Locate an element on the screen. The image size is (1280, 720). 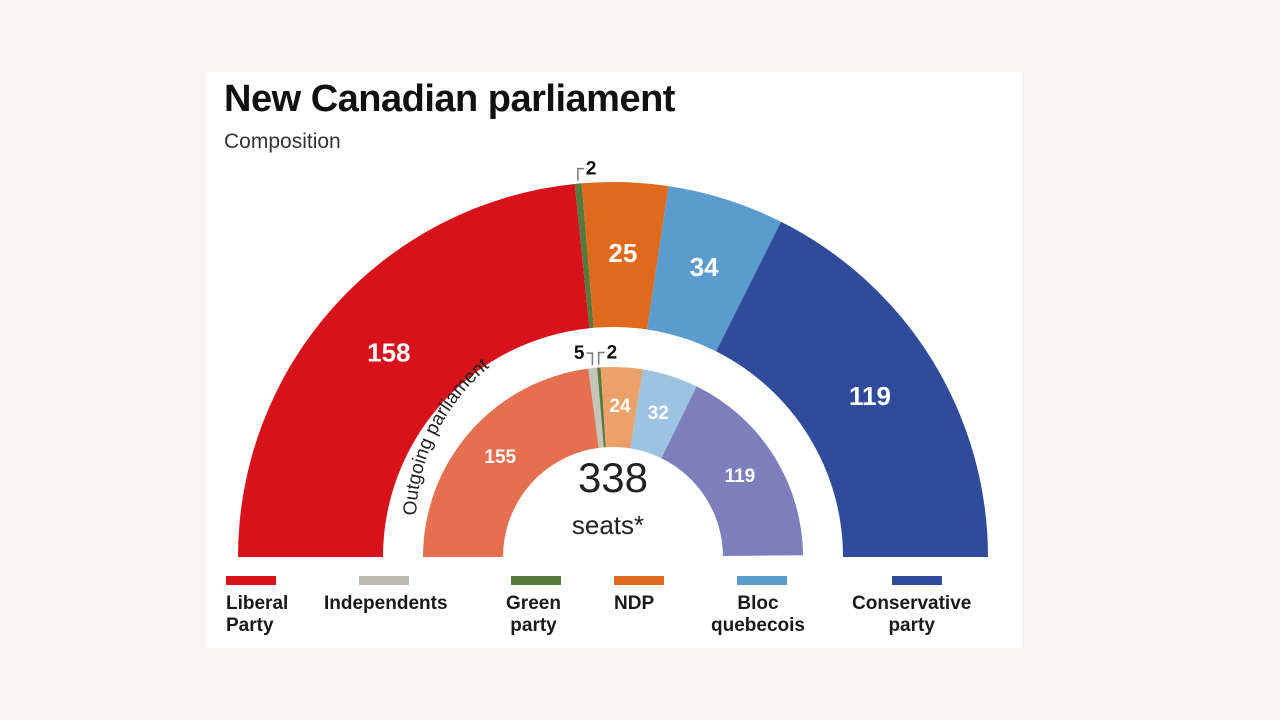
inner-segment-bloc-quebecois is located at coordinates (663, 414).